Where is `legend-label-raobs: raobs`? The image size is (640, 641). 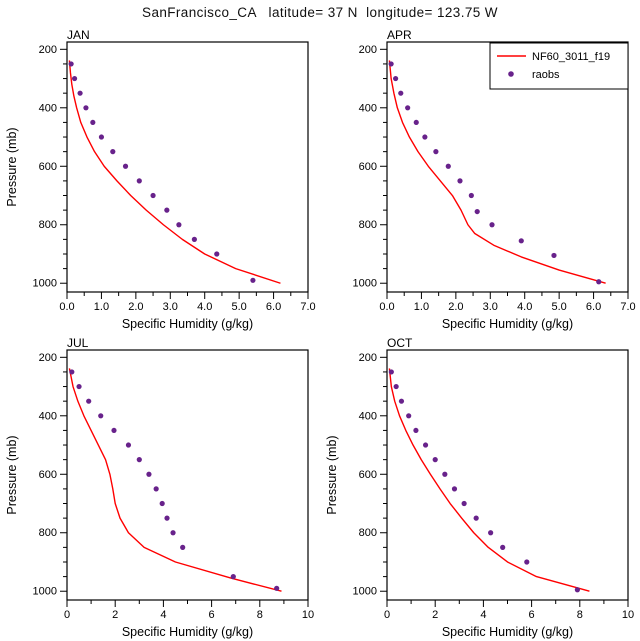
legend-label-raobs: raobs is located at coordinates (546, 75).